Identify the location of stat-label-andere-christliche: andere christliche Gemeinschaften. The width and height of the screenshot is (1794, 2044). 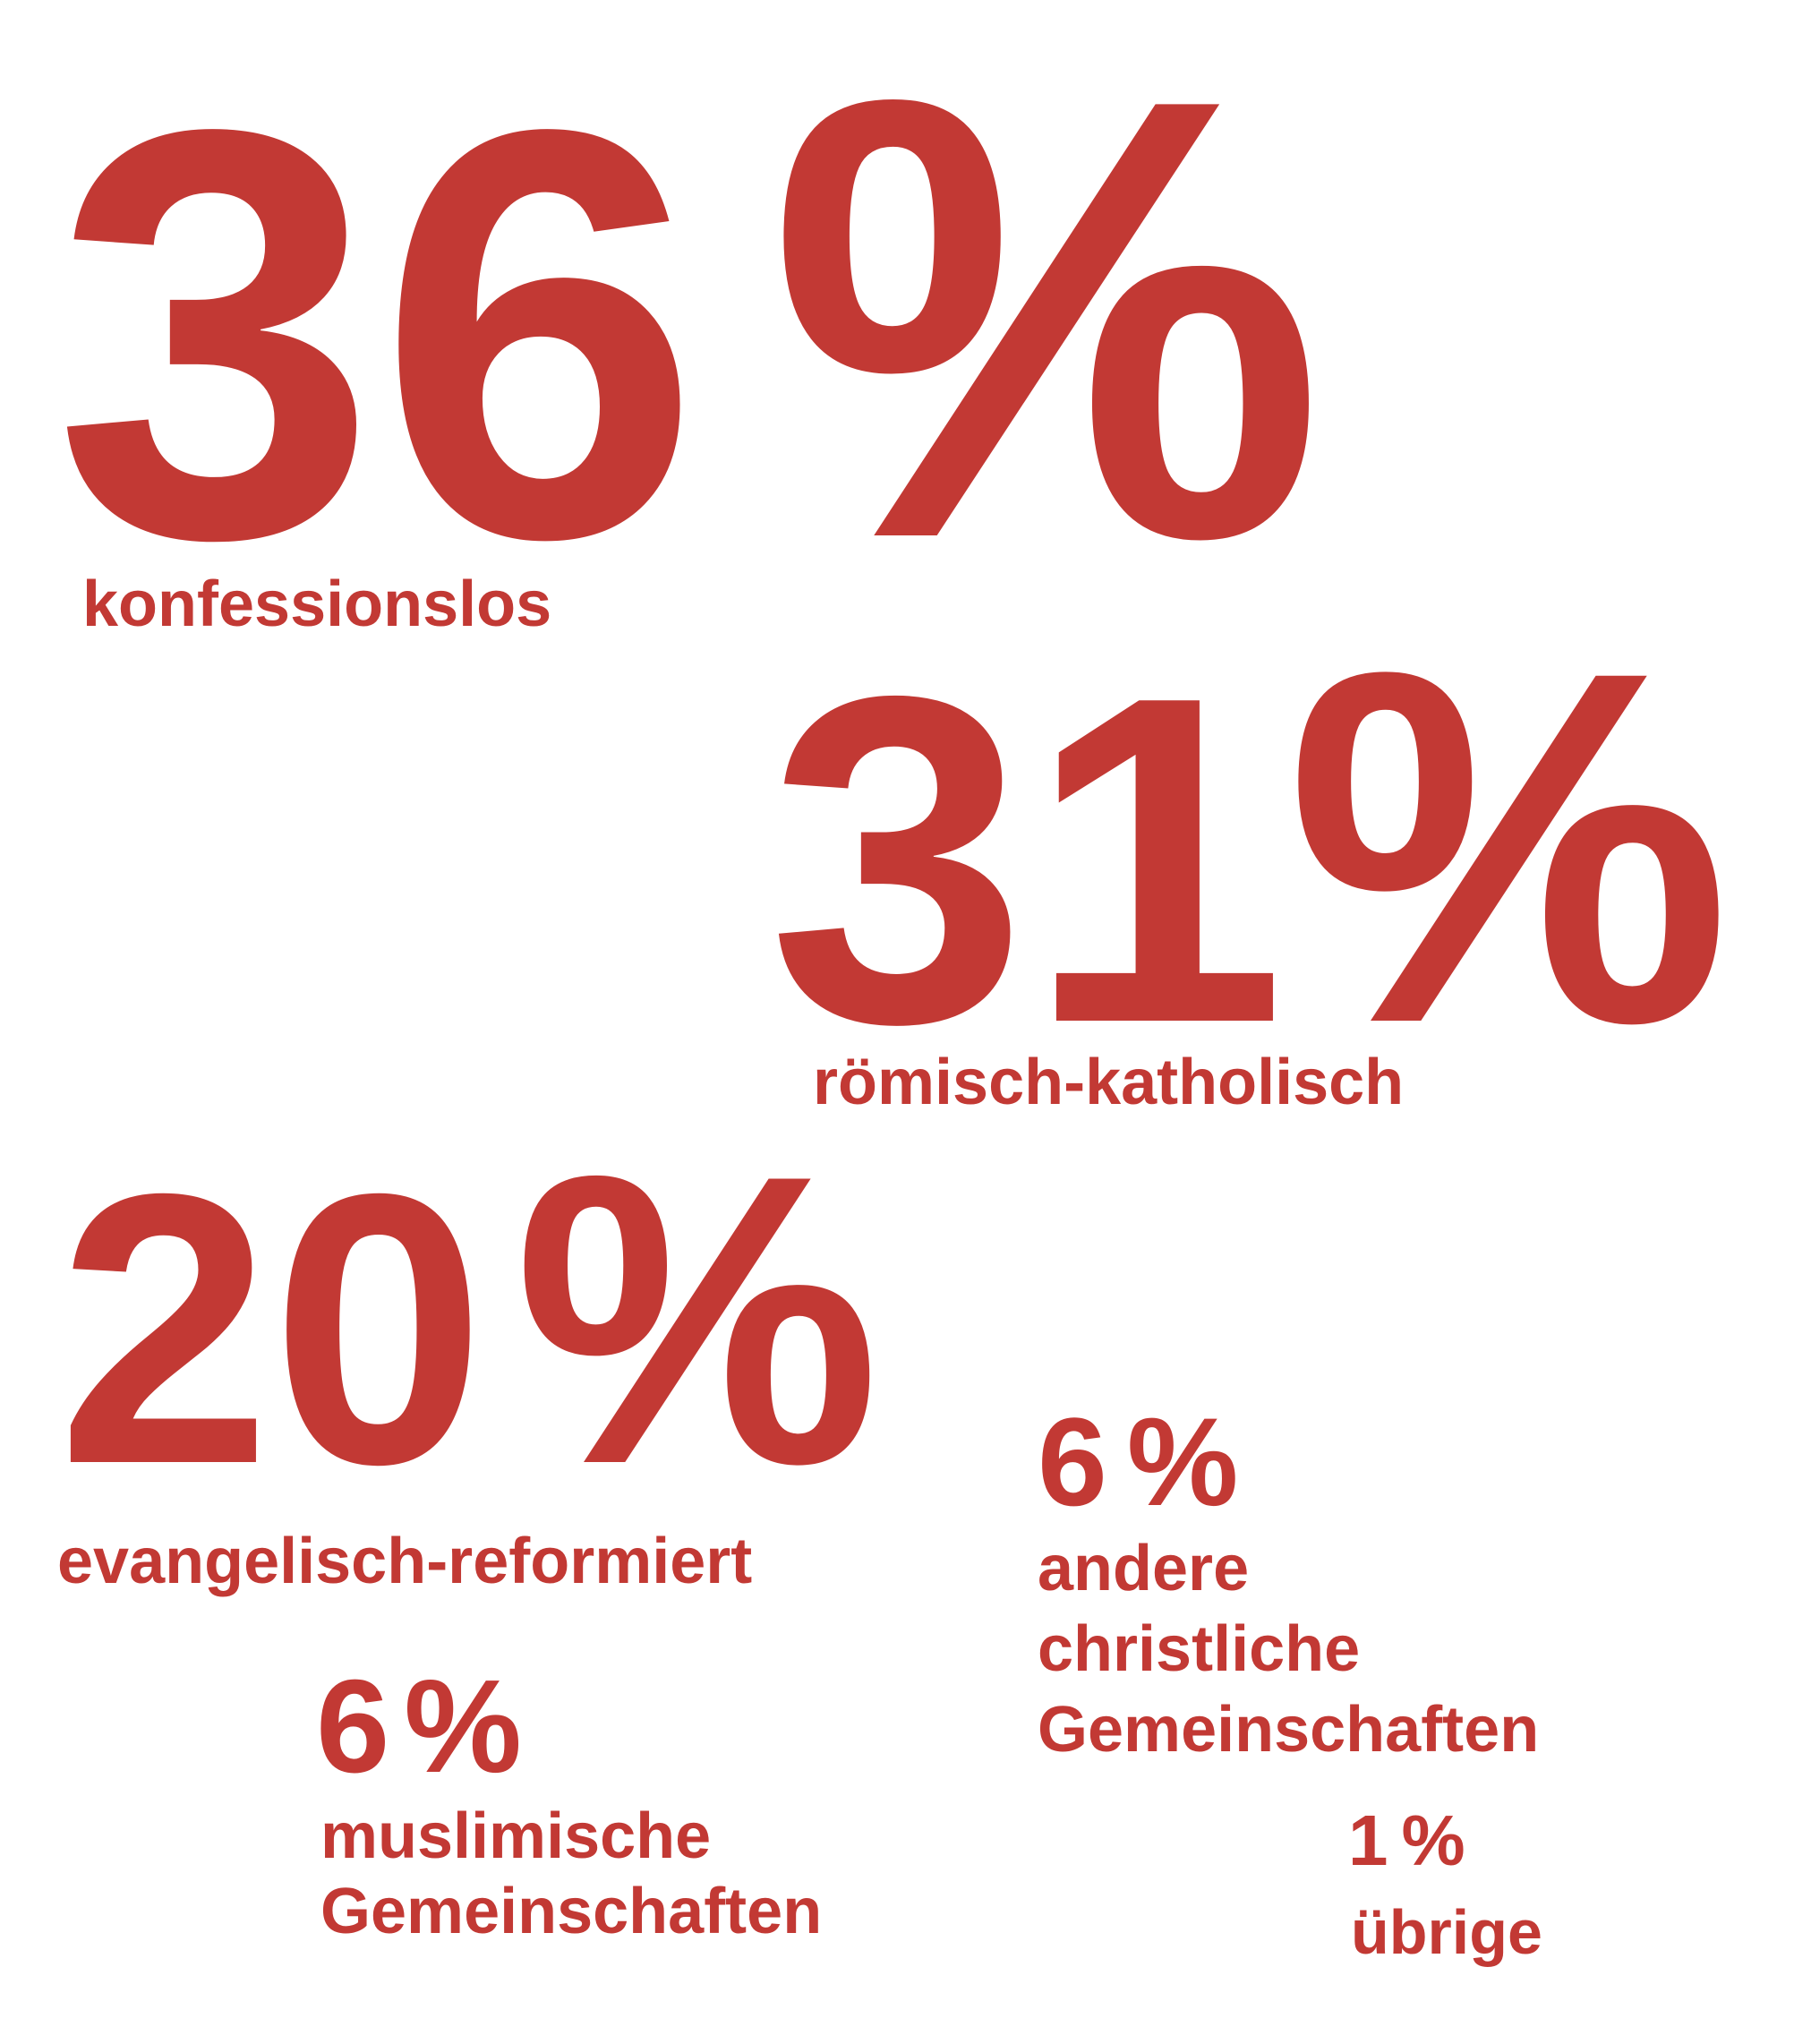
(1289, 1649).